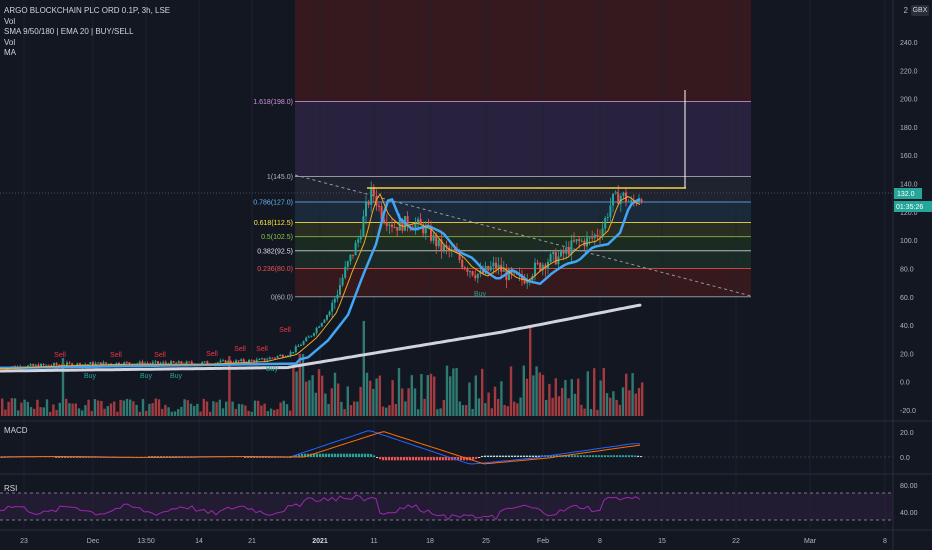  What do you see at coordinates (282, 297) in the screenshot?
I see `fib-level-label: 0(60.0)` at bounding box center [282, 297].